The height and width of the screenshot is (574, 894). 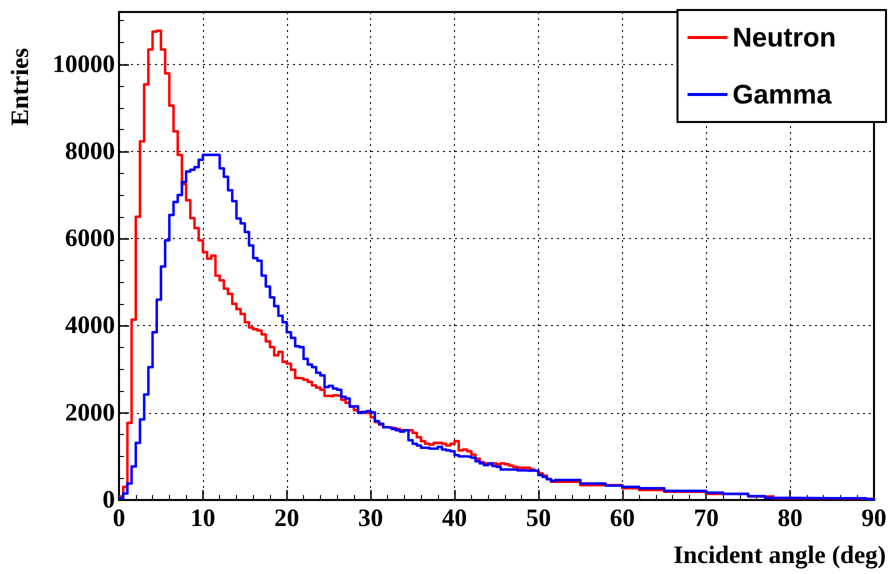 What do you see at coordinates (455, 518) in the screenshot?
I see `x-tick-label: 40` at bounding box center [455, 518].